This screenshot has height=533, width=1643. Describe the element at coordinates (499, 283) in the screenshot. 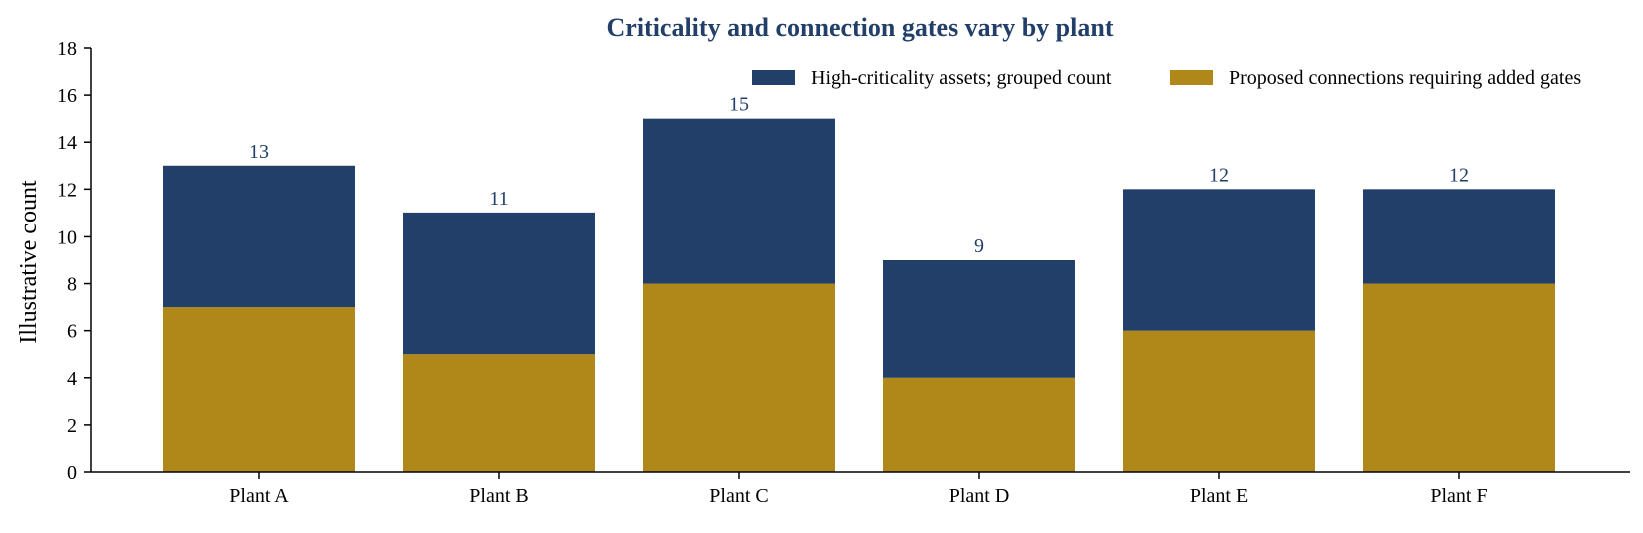

I see `bar-series-2-plant-b` at that location.